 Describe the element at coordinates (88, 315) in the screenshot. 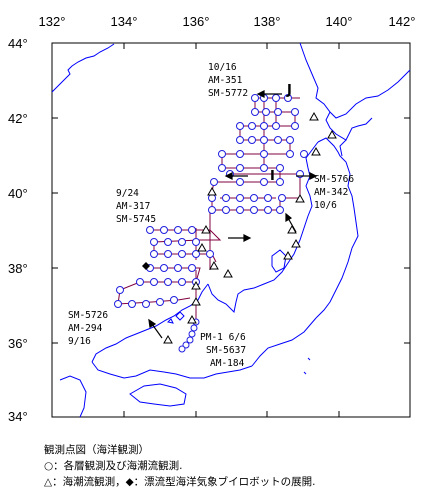

I see `svg-text: SM-5726` at that location.